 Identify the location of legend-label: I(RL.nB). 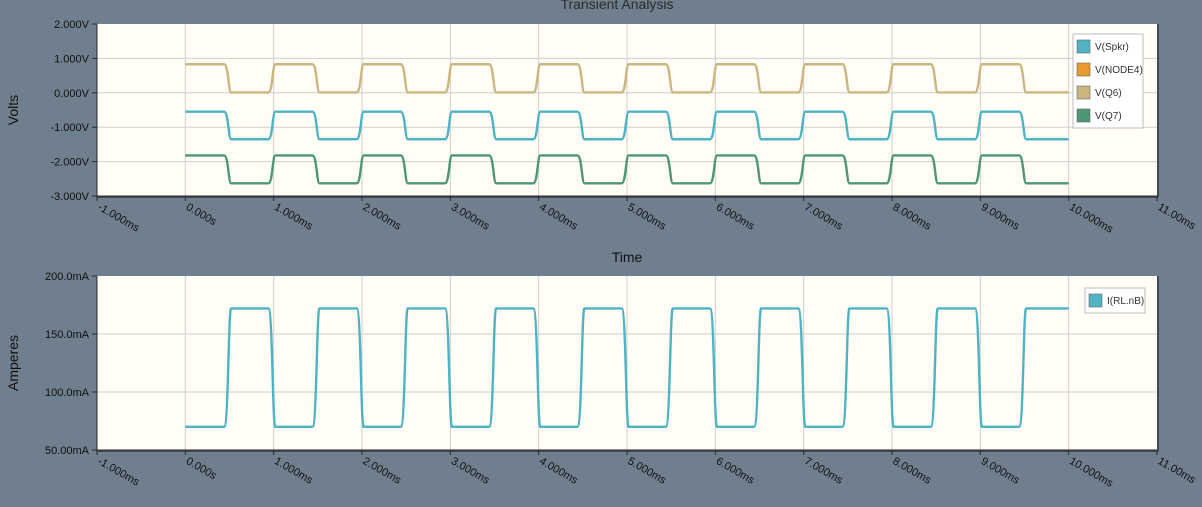
(1125, 301).